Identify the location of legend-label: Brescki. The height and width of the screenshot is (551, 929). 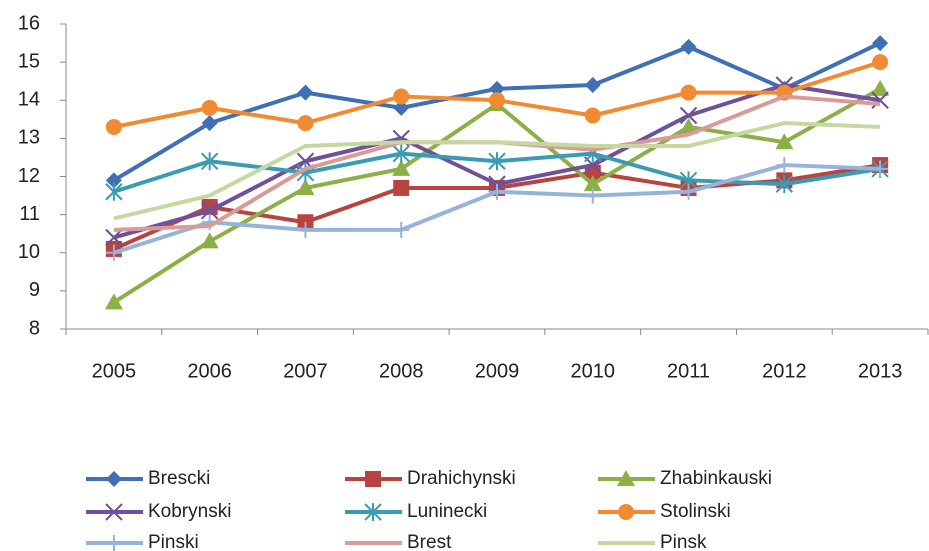
(179, 478).